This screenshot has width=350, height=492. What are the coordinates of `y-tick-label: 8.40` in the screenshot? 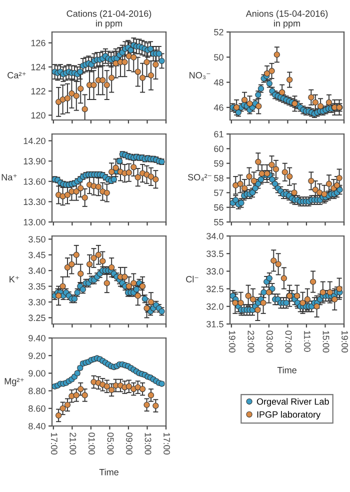 It's located at (37, 426).